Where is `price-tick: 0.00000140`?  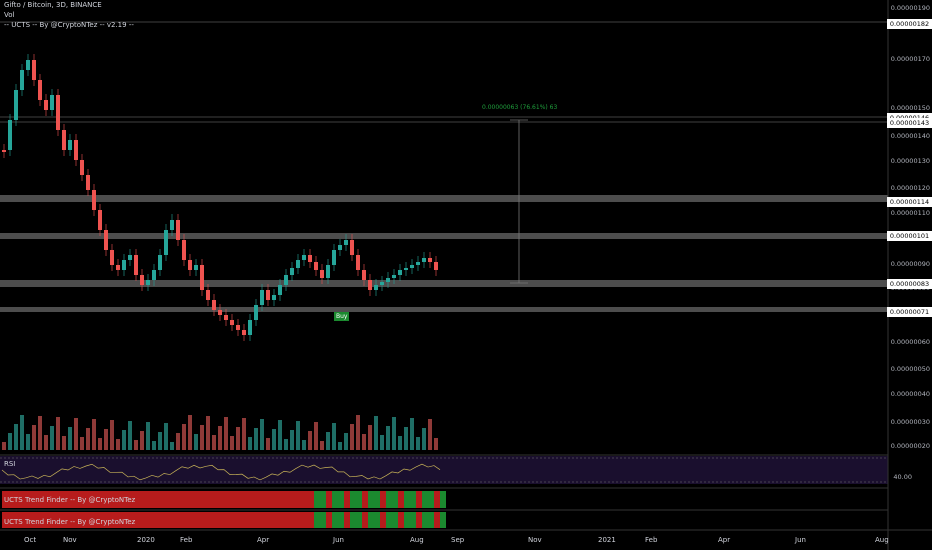
price-tick: 0.00000140 is located at coordinates (910, 136).